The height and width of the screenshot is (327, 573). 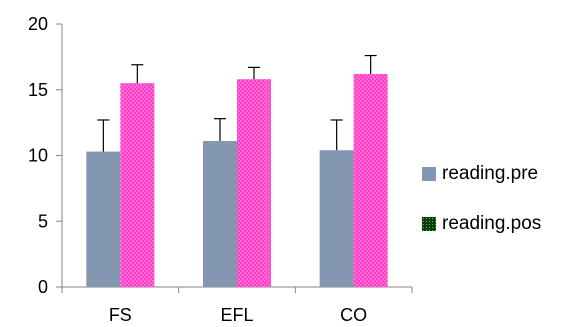 I want to click on bar-reading-pos-fs, so click(x=137, y=185).